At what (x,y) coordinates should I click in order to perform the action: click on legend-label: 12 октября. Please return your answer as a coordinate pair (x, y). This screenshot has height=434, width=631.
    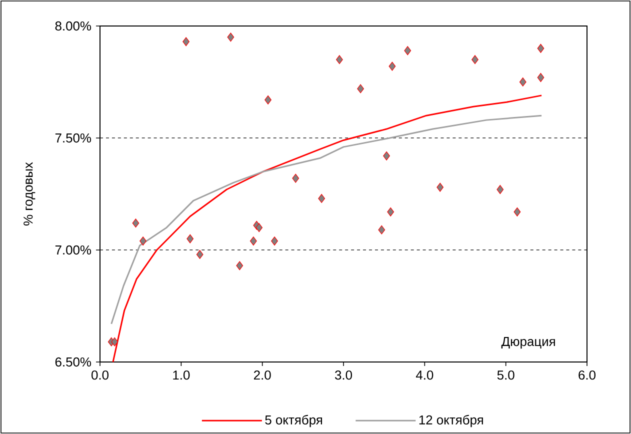
    Looking at the image, I should click on (451, 421).